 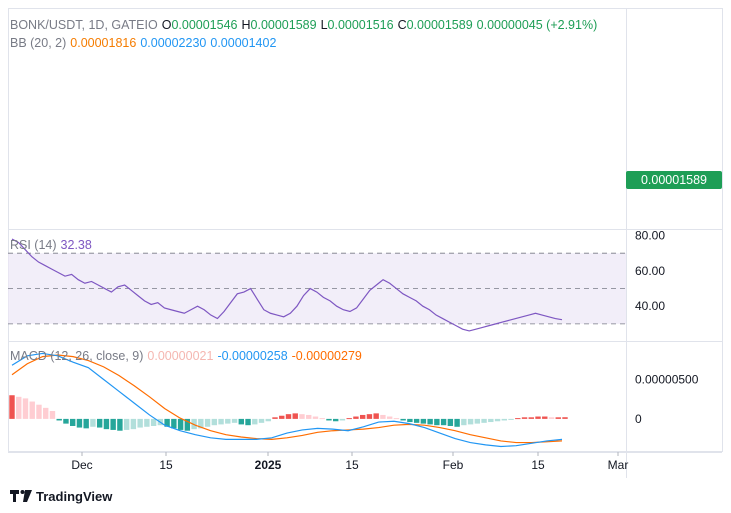 What do you see at coordinates (324, 25) in the screenshot?
I see `low-label: L` at bounding box center [324, 25].